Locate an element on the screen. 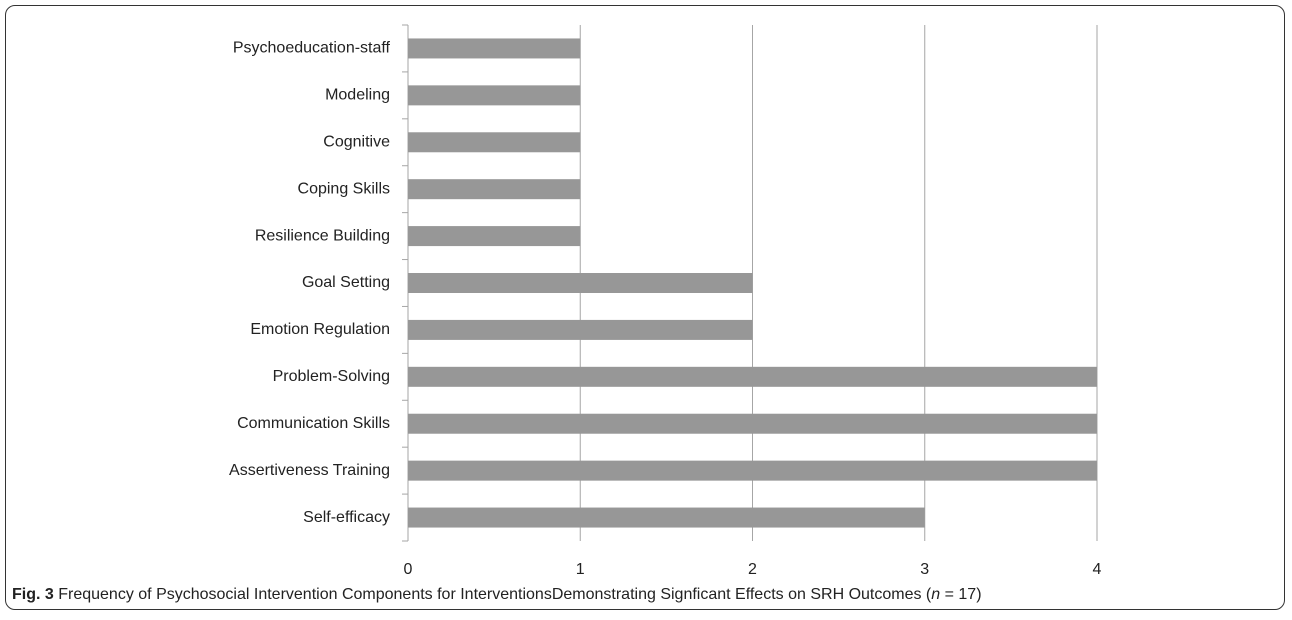 Image resolution: width=1292 pixels, height=620 pixels. y-tick-label: Problem-Solving is located at coordinates (331, 376).